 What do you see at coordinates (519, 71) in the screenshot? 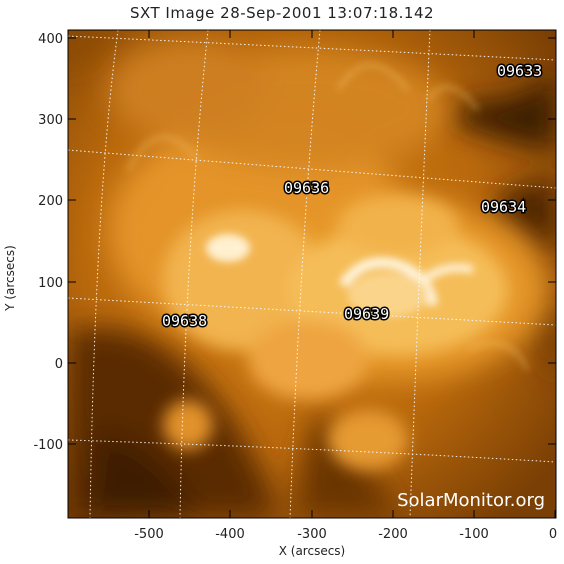
I see `region-label: 09633` at bounding box center [519, 71].